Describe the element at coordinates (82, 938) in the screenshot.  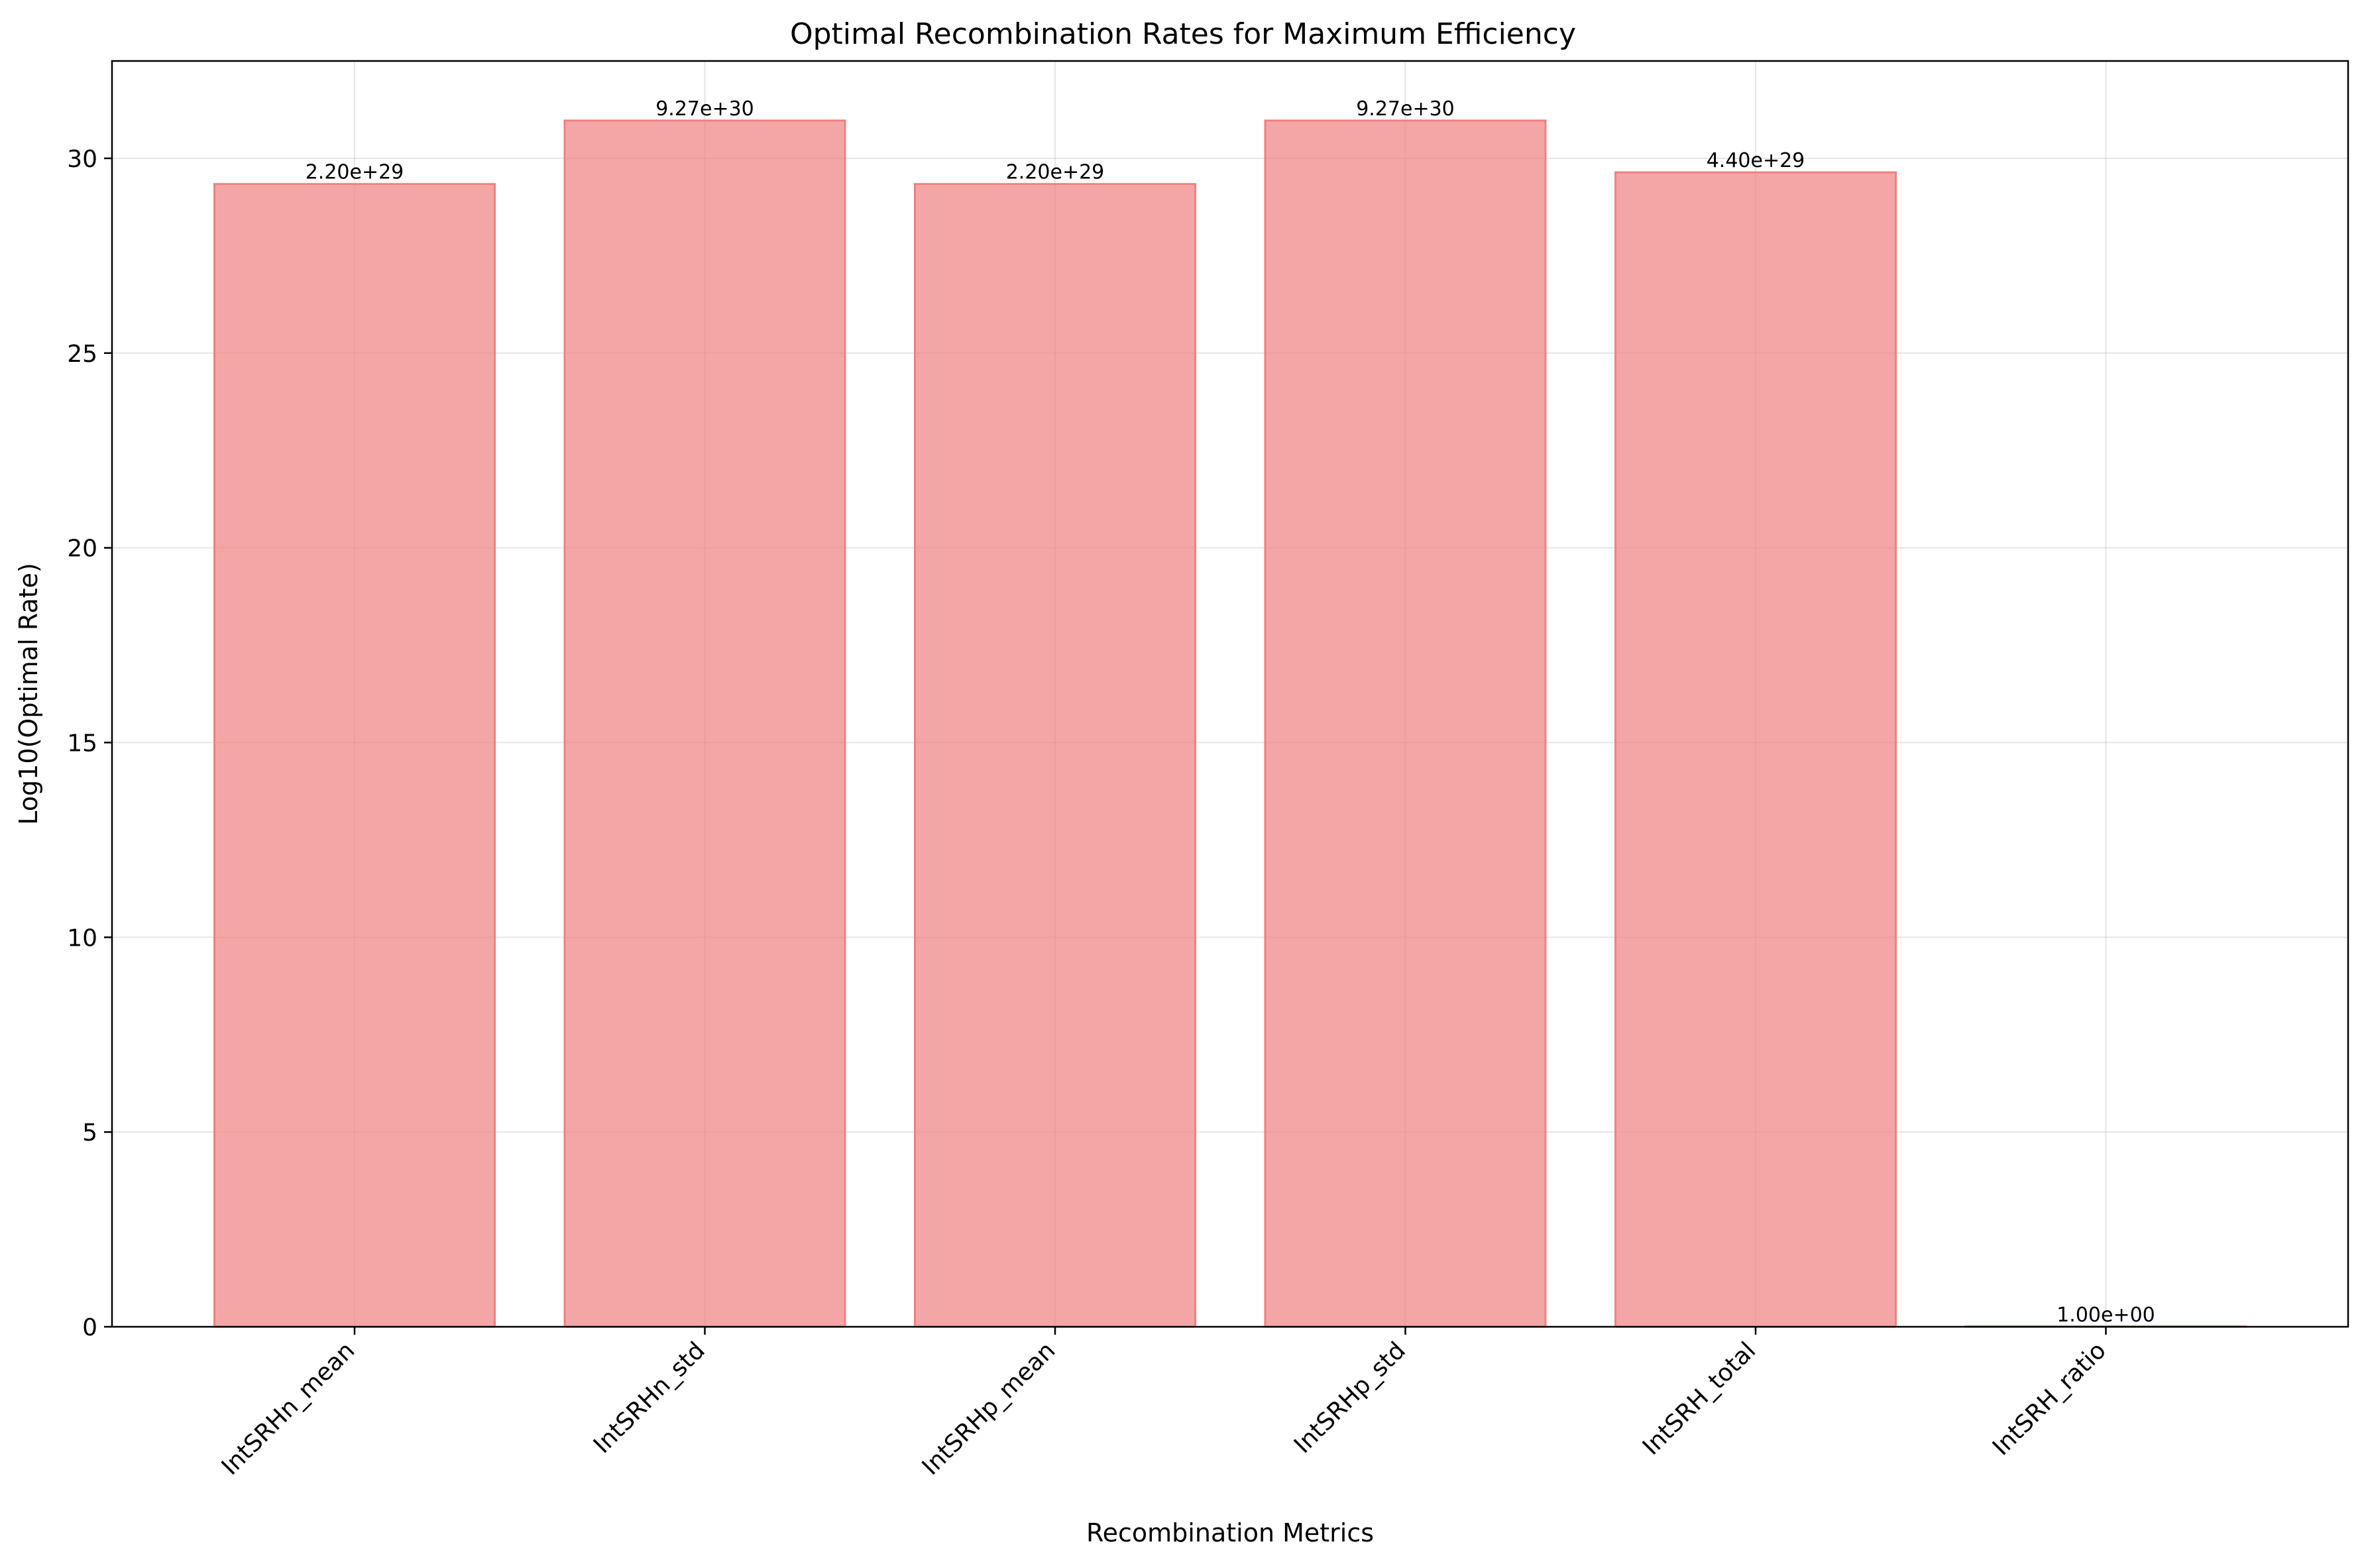
I see `y-tick-label: 10` at that location.